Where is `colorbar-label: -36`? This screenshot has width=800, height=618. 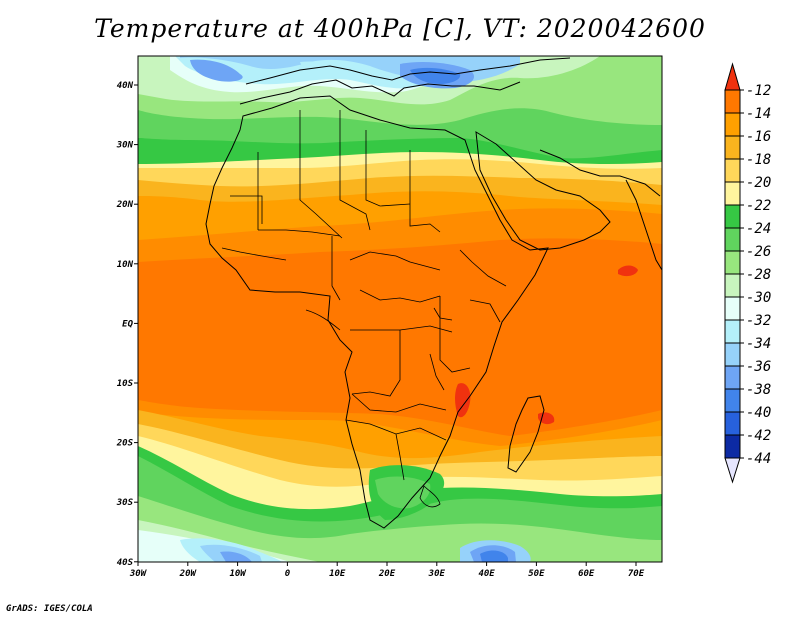
colorbar-label: -36 is located at coordinates (758, 367).